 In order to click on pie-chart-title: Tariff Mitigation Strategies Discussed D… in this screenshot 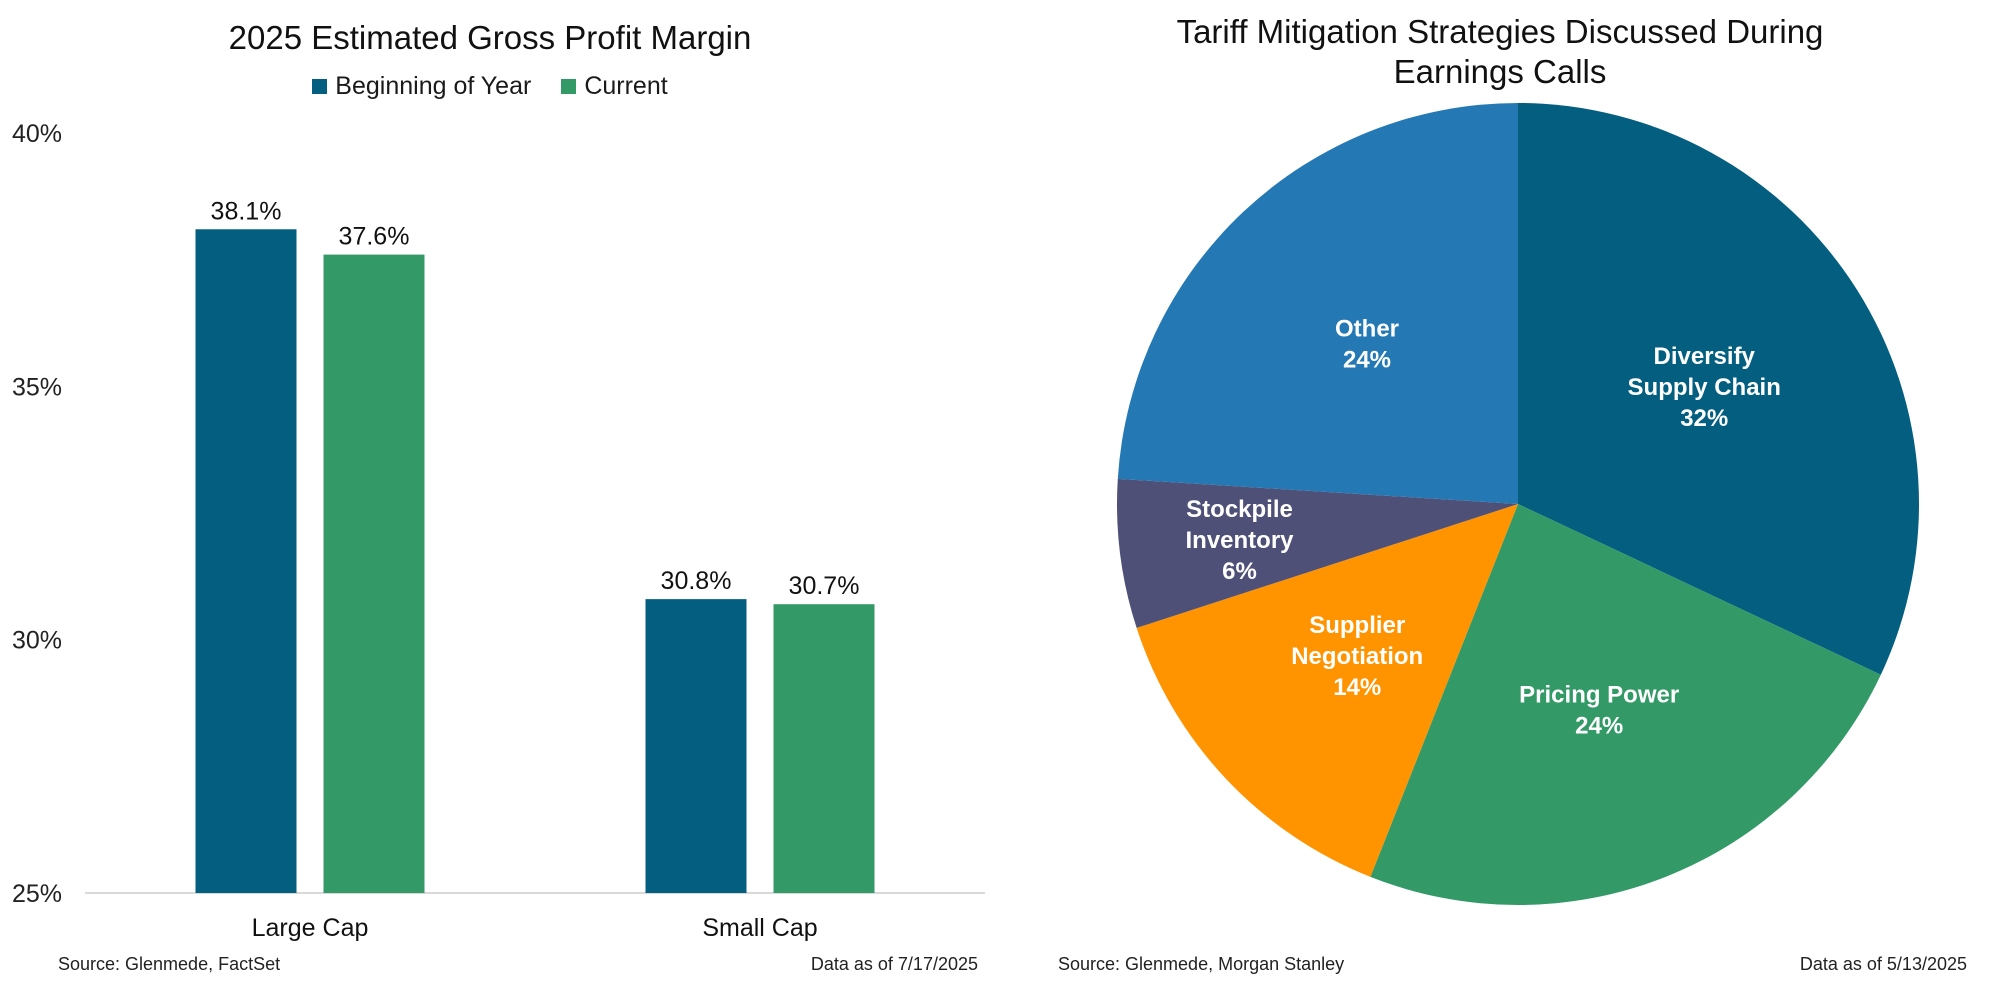, I will do `click(1500, 51)`.